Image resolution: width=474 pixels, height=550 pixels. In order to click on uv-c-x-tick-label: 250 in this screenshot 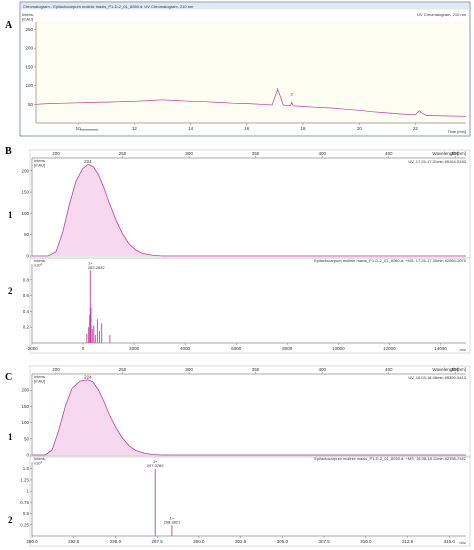, I will do `click(123, 369)`.